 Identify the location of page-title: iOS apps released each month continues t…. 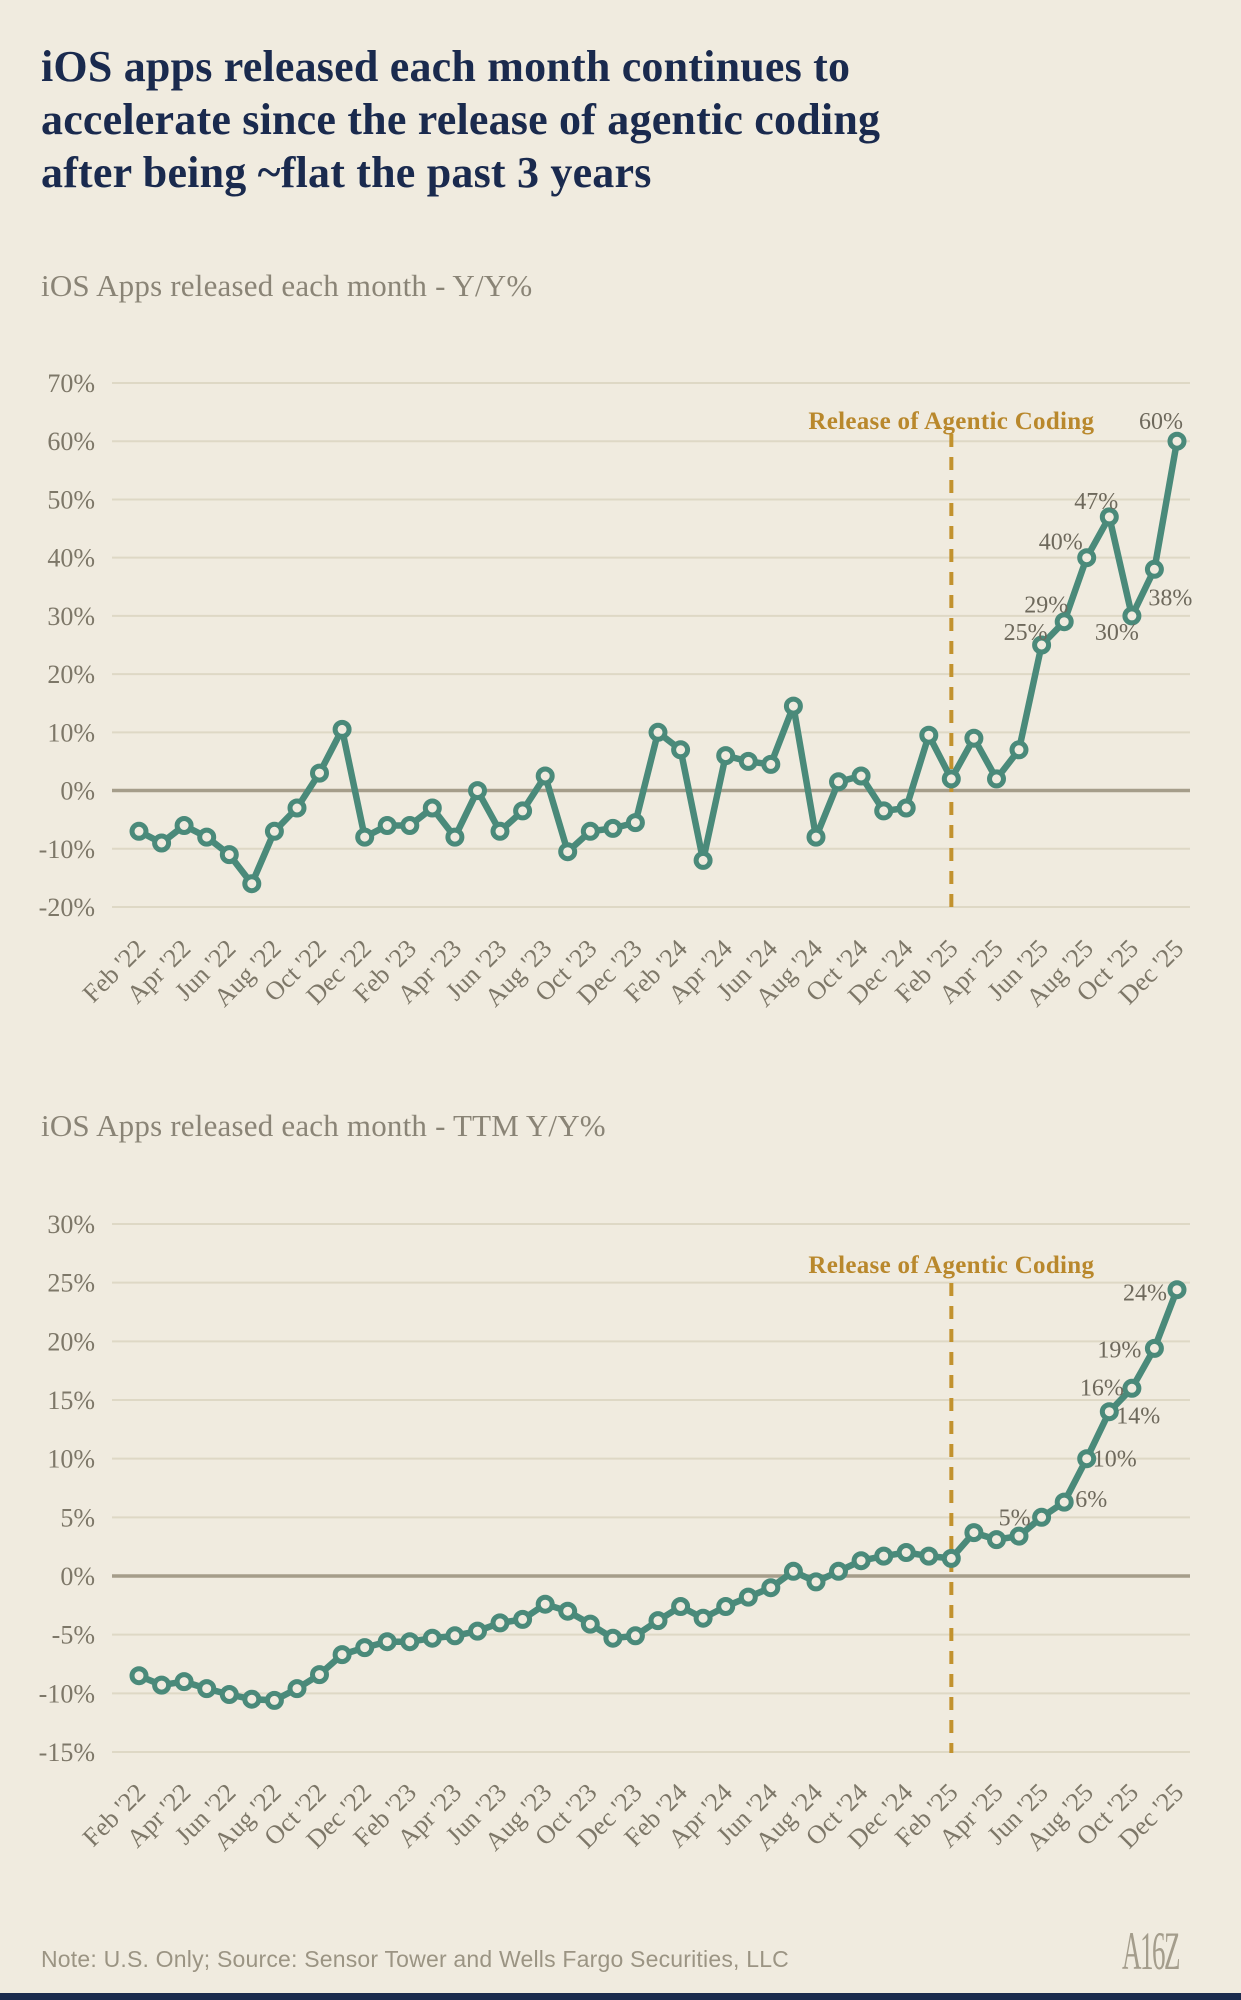
(591, 119).